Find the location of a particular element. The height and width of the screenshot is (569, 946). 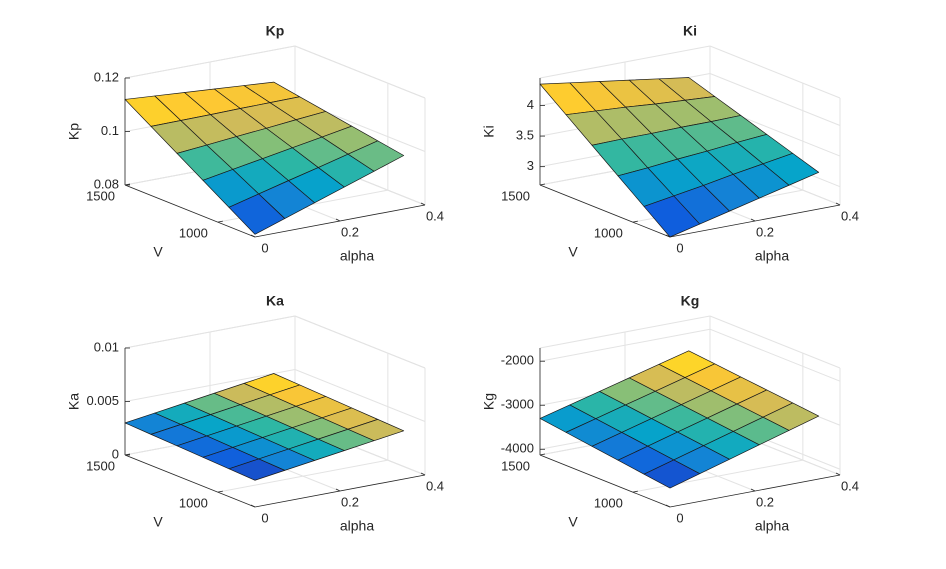

chart-title: Ki is located at coordinates (690, 31).